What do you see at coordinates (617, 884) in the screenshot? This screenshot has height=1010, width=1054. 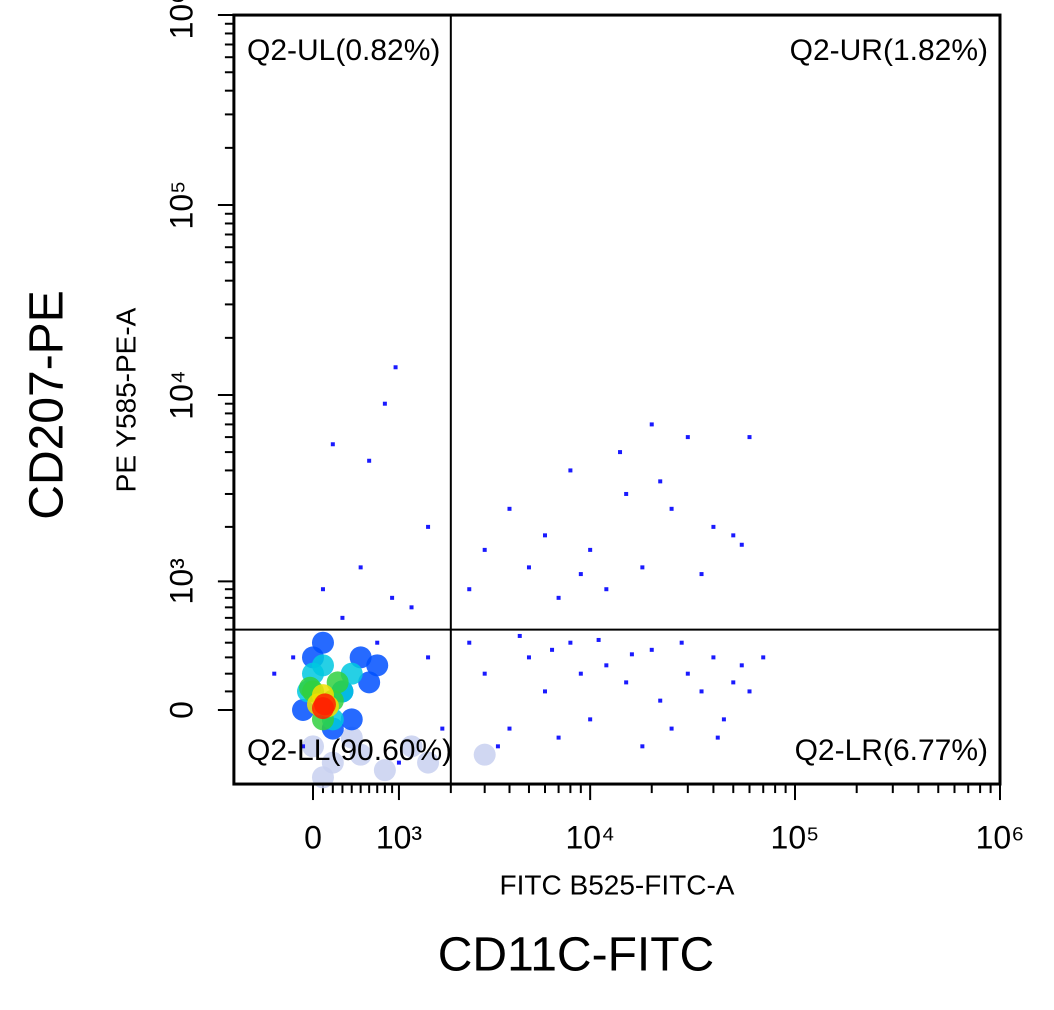 I see `x-axis-label: FITC B525-FITC-A` at bounding box center [617, 884].